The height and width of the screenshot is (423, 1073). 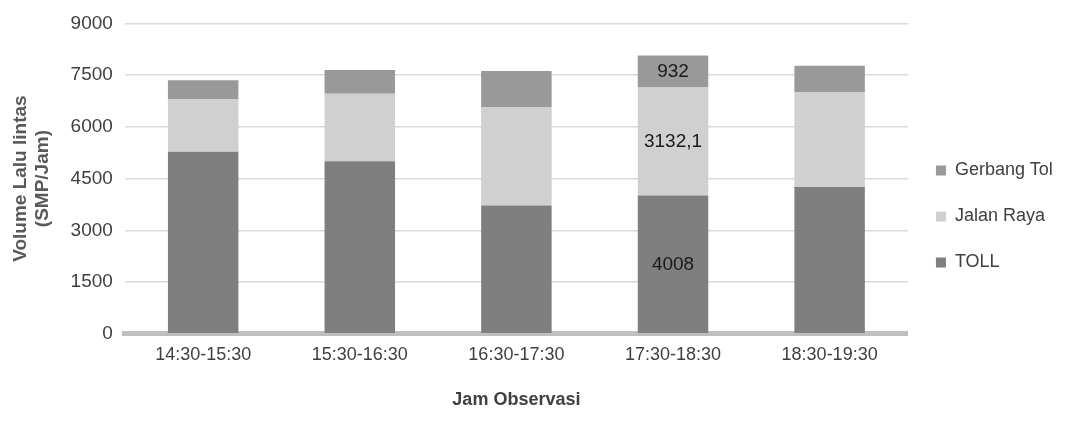 What do you see at coordinates (91, 22) in the screenshot?
I see `y-tick-label: 9000` at bounding box center [91, 22].